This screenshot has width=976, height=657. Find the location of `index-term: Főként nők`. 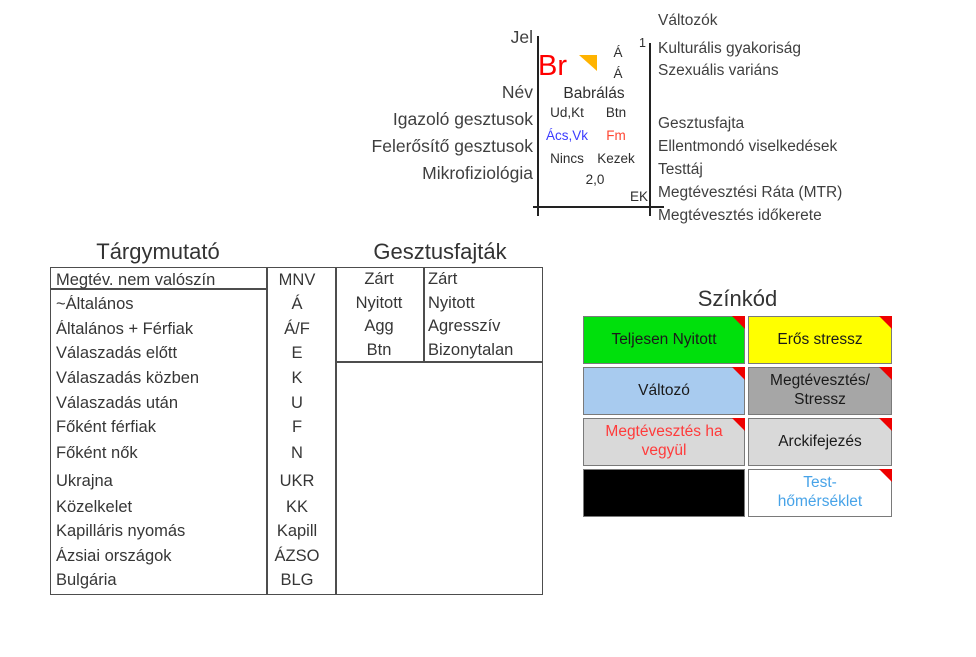

index-term: Főként nők is located at coordinates (97, 453).